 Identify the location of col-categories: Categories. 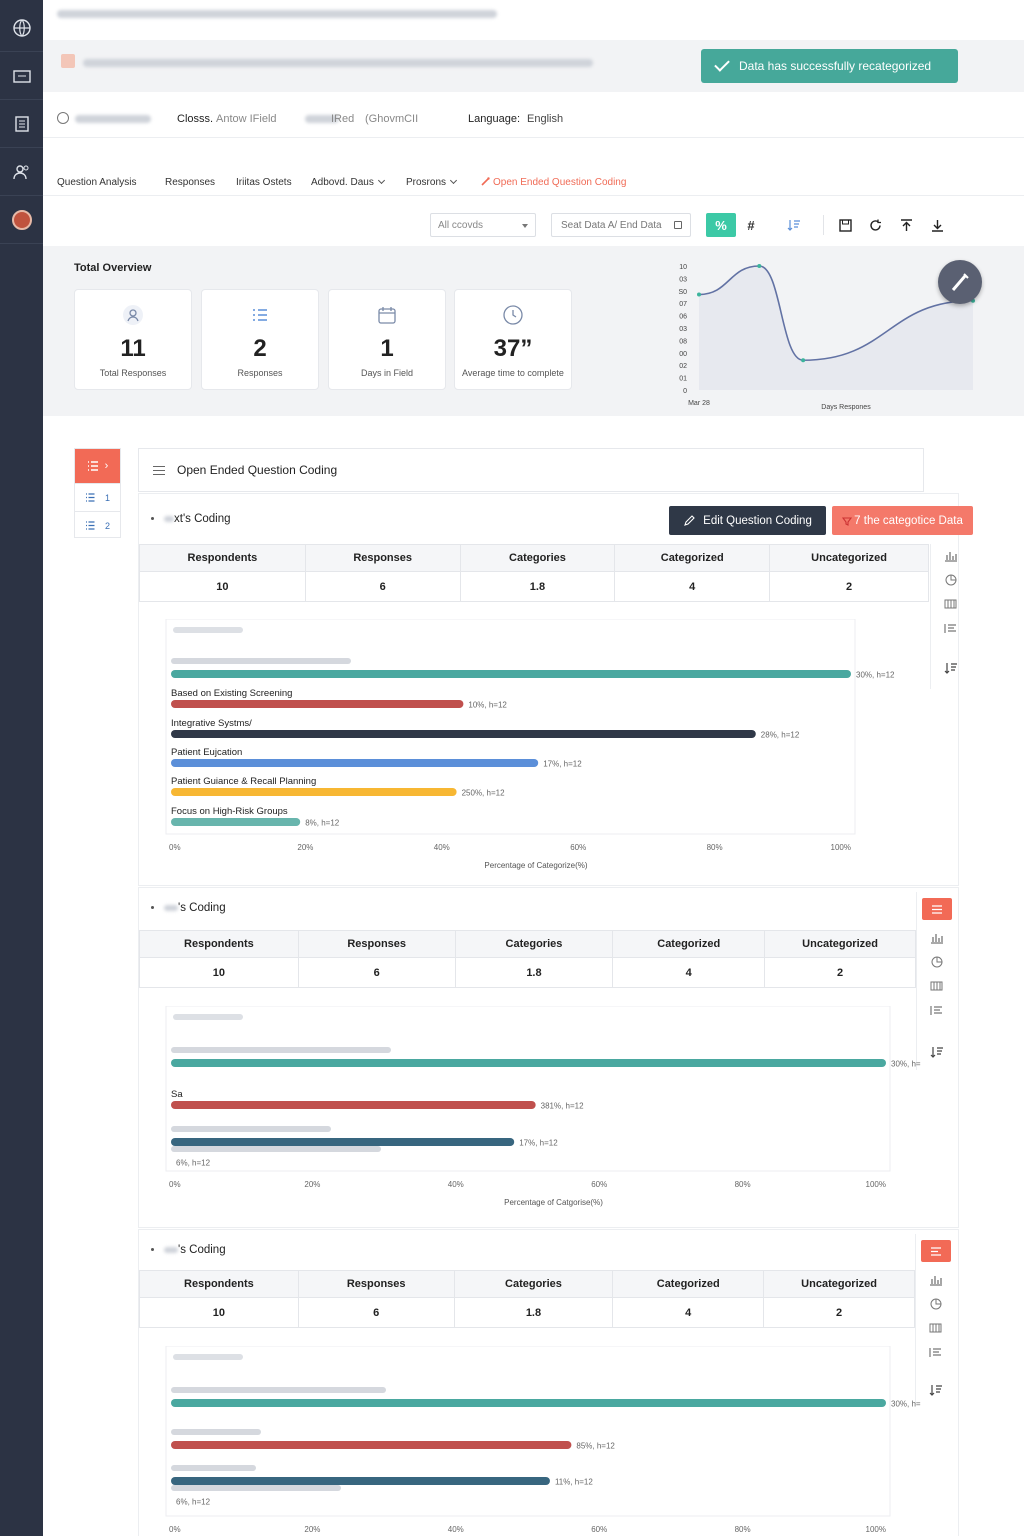
(533, 1284).